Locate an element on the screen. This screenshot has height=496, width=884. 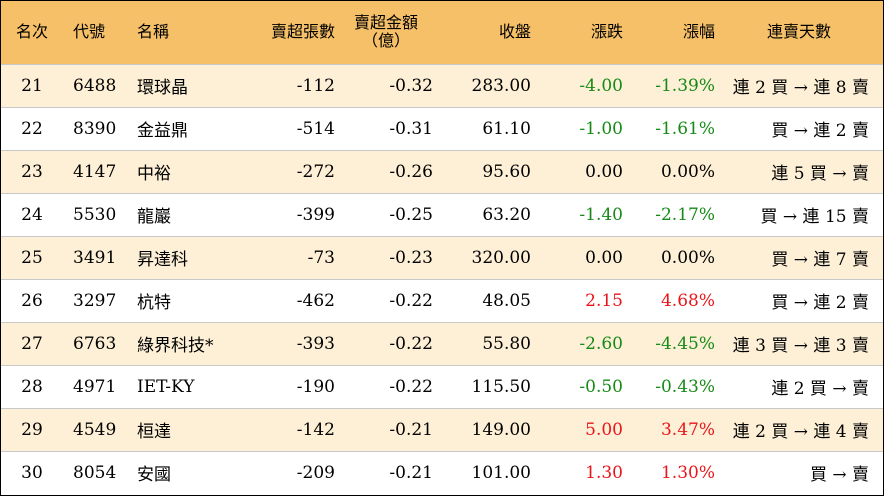
cell-streak: 連 3 買 → 連 3 賣 is located at coordinates (800, 346).